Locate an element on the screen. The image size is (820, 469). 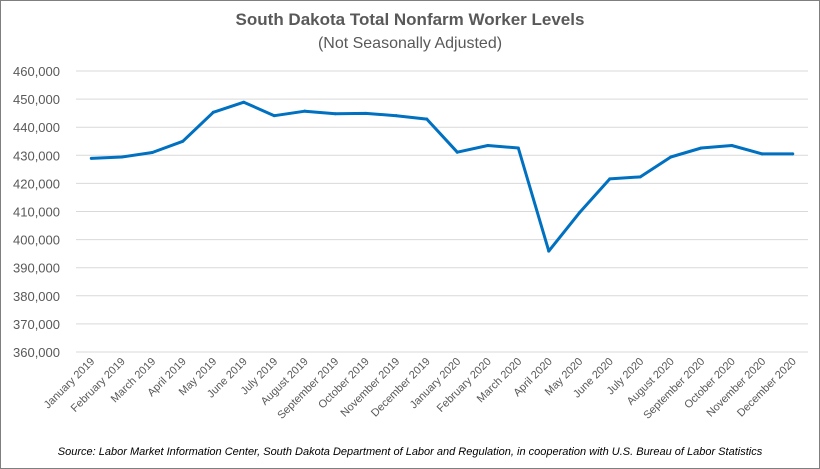
chart-title: South Dakota Total Nonfarm Worker Levels is located at coordinates (410, 19).